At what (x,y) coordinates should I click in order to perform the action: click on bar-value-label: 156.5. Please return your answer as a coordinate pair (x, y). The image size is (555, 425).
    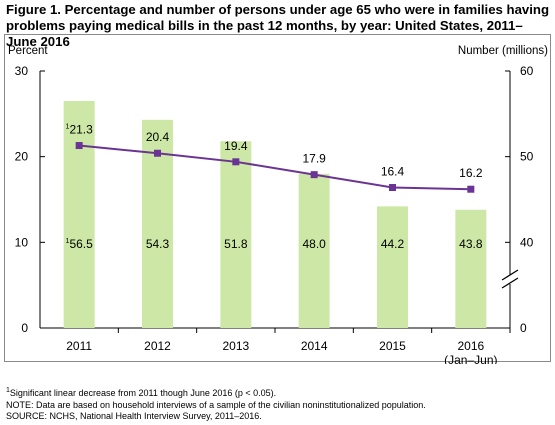
    Looking at the image, I should click on (80, 244).